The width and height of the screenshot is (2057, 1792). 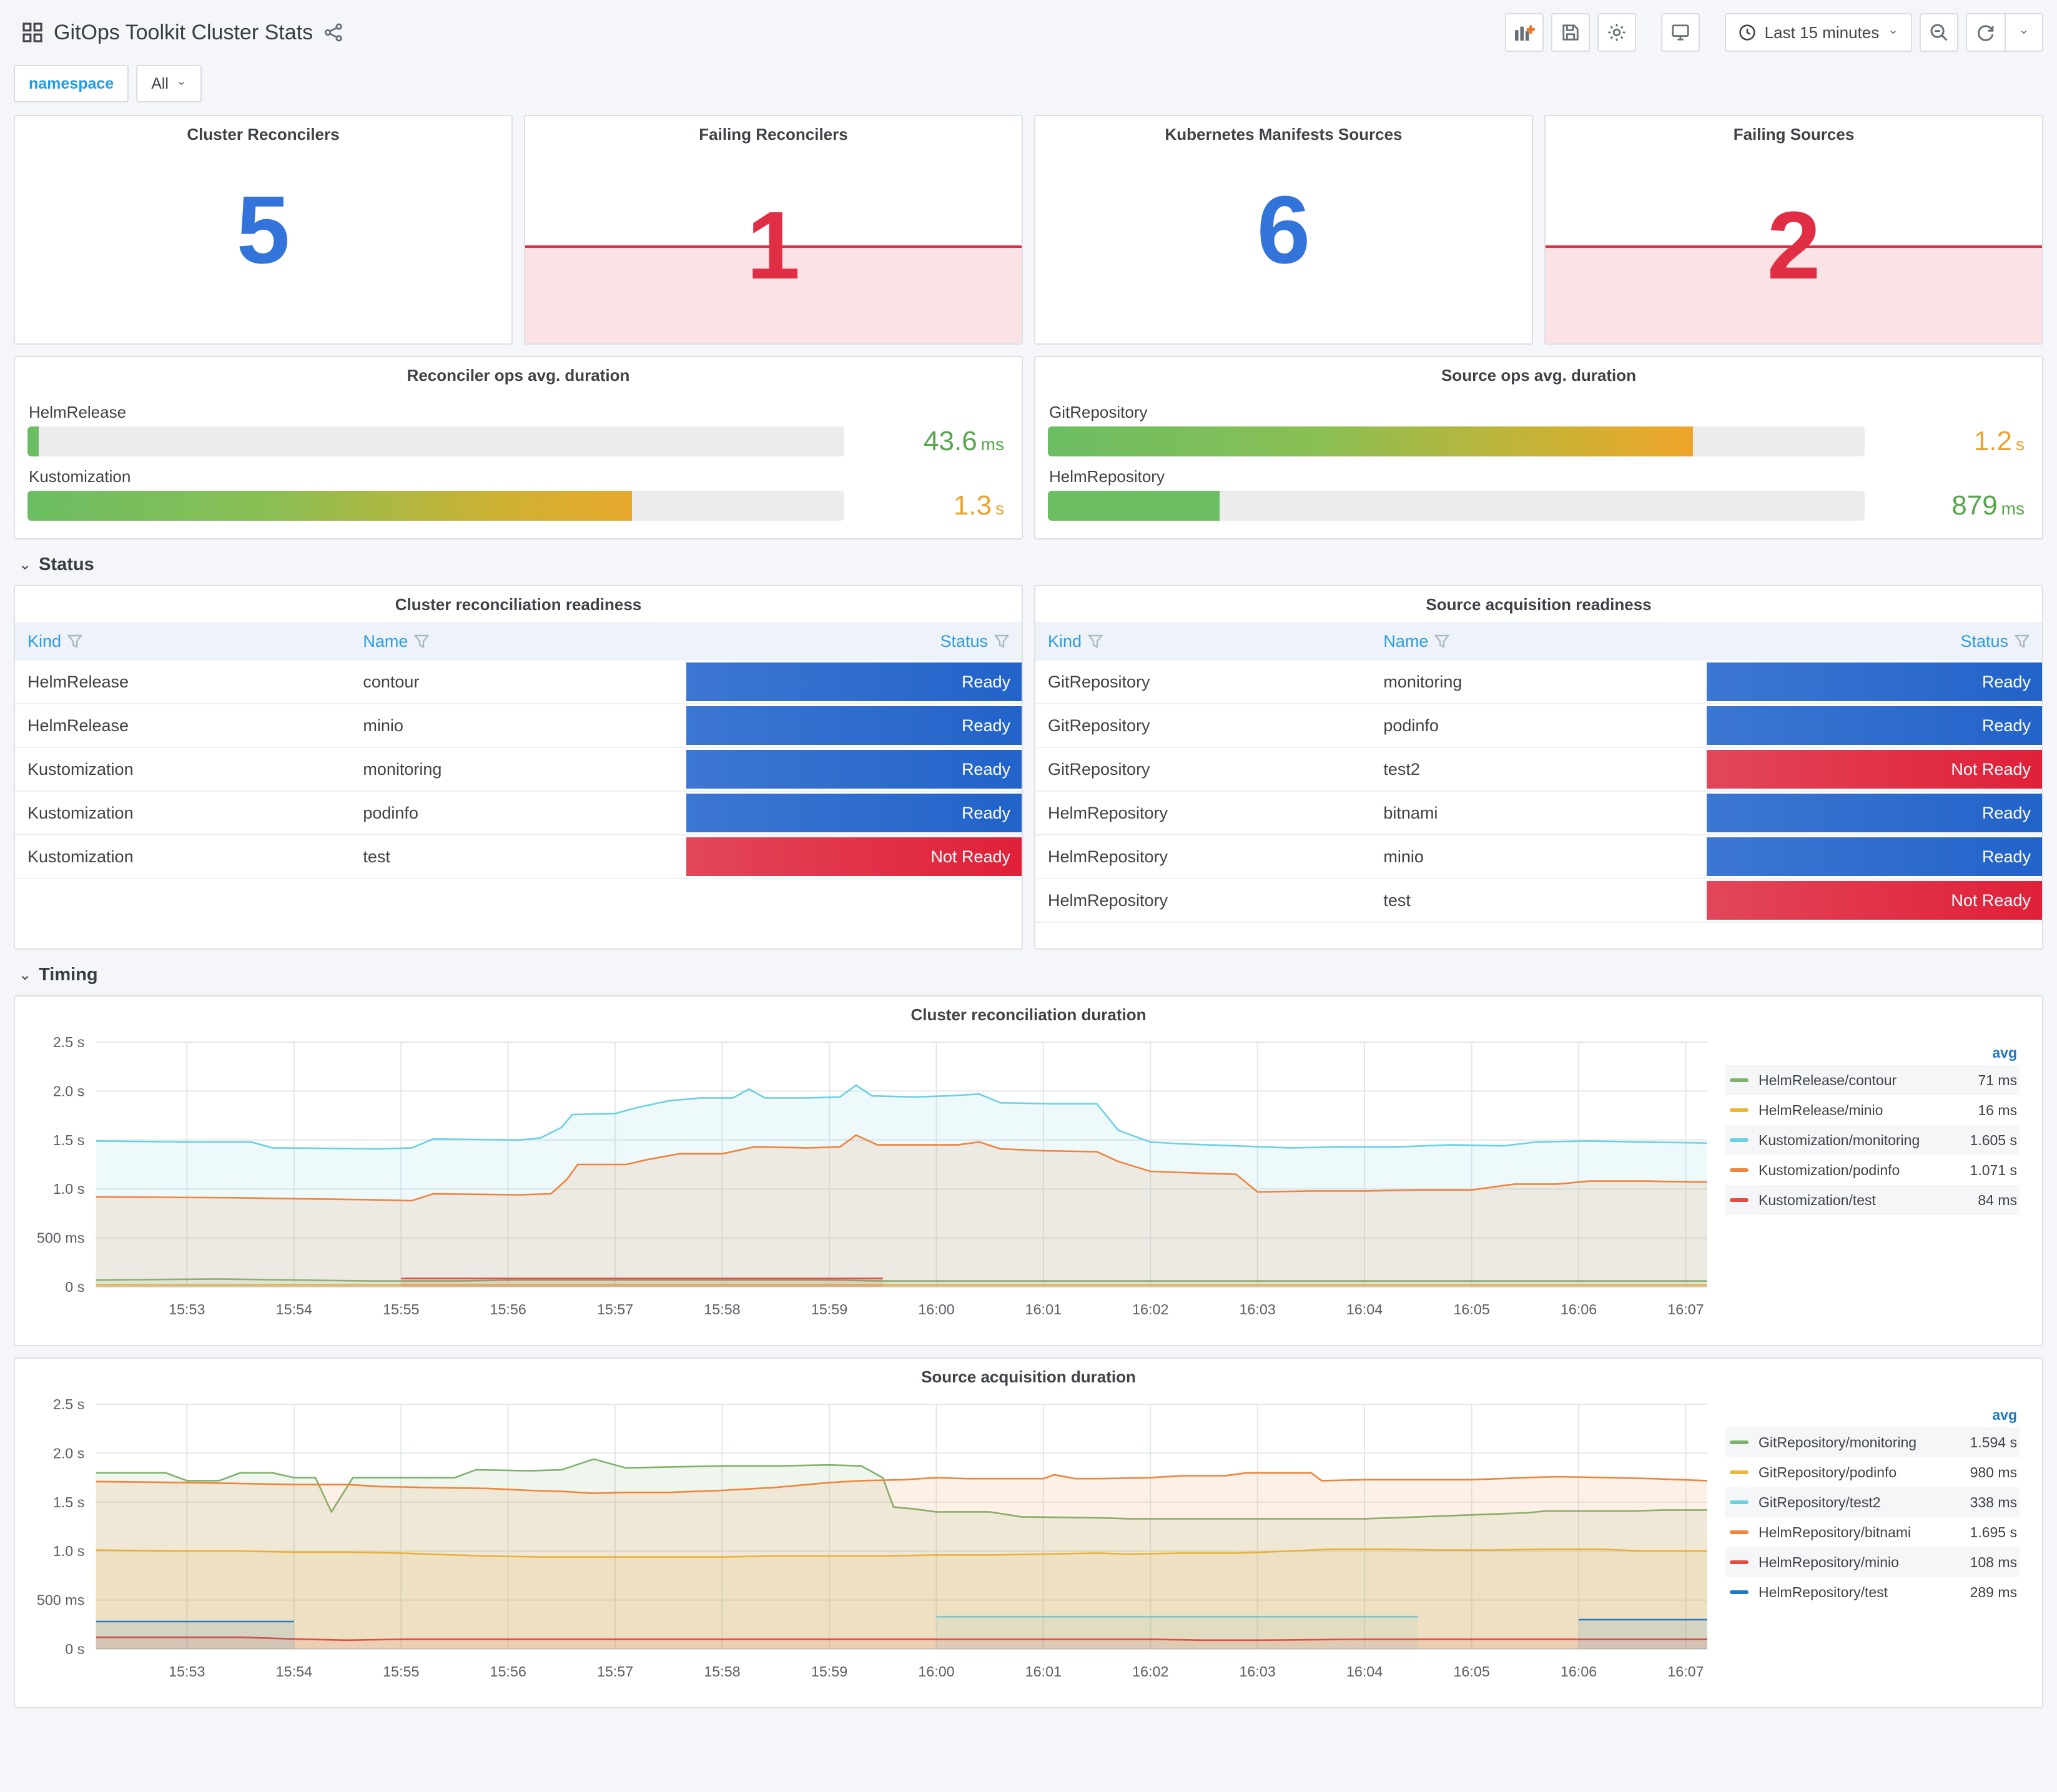 I want to click on table-row: GitRepository podinfo Ready, so click(x=1539, y=726).